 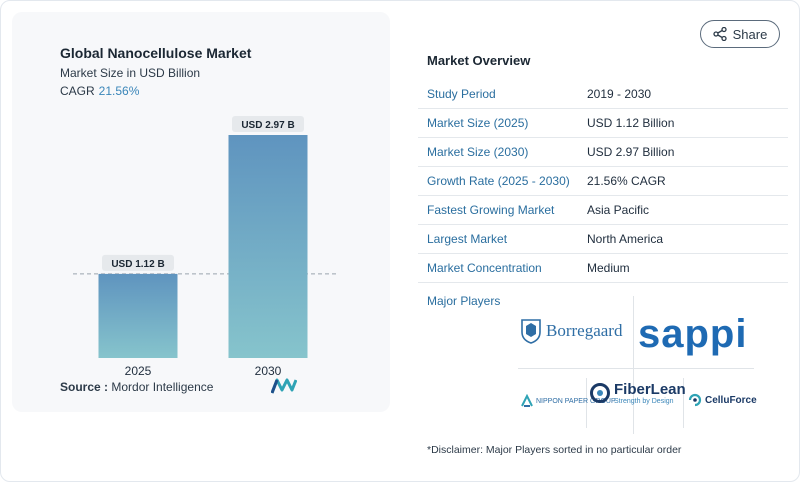 What do you see at coordinates (498, 181) in the screenshot?
I see `overview-label: Growth Rate (2025 - 2030)` at bounding box center [498, 181].